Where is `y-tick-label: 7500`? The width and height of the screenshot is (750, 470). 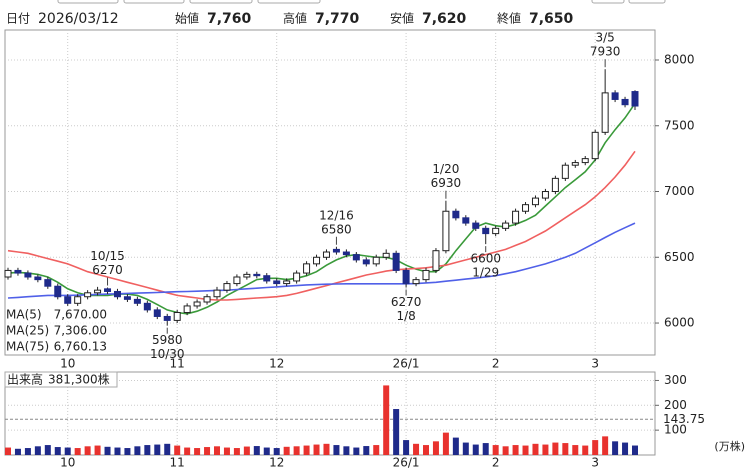
y-tick-label: 7500 is located at coordinates (679, 125).